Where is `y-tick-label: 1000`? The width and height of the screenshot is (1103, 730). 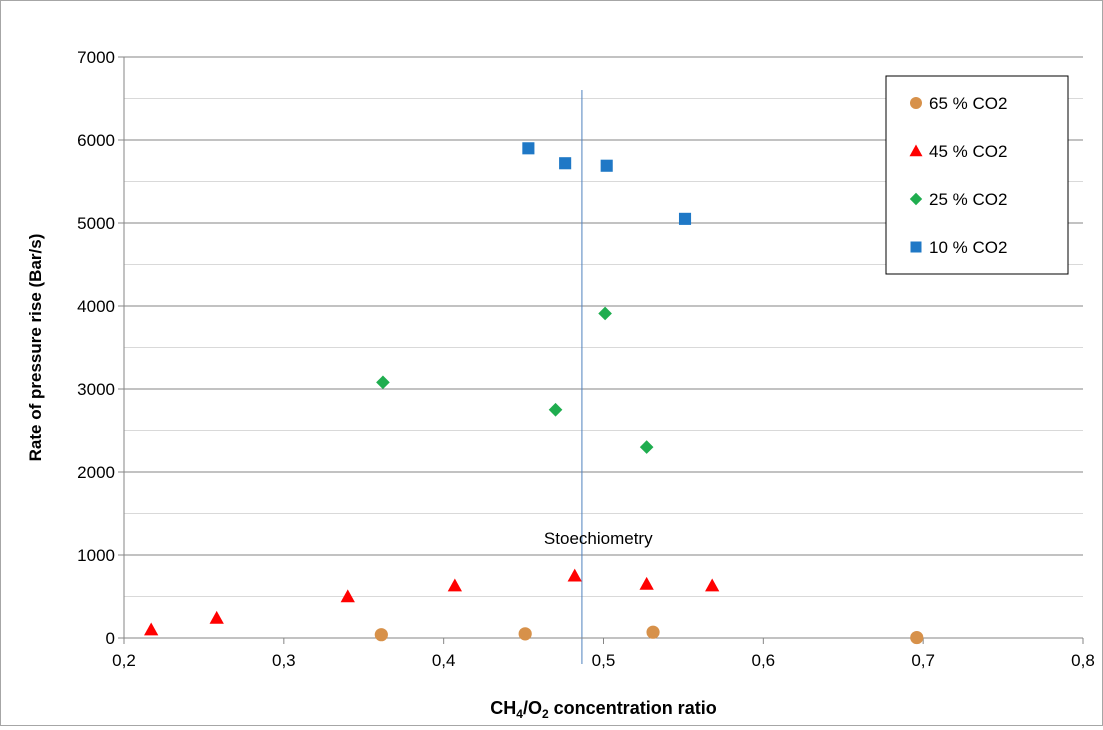
y-tick-label: 1000 is located at coordinates (96, 555).